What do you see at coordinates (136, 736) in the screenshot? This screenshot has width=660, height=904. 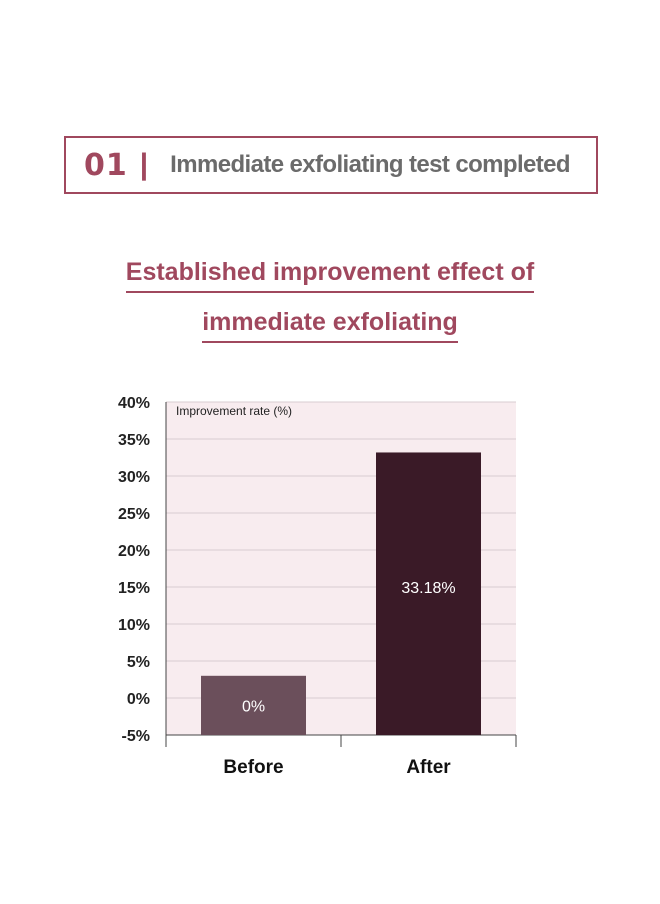 I see `y-tick-label: -5%` at bounding box center [136, 736].